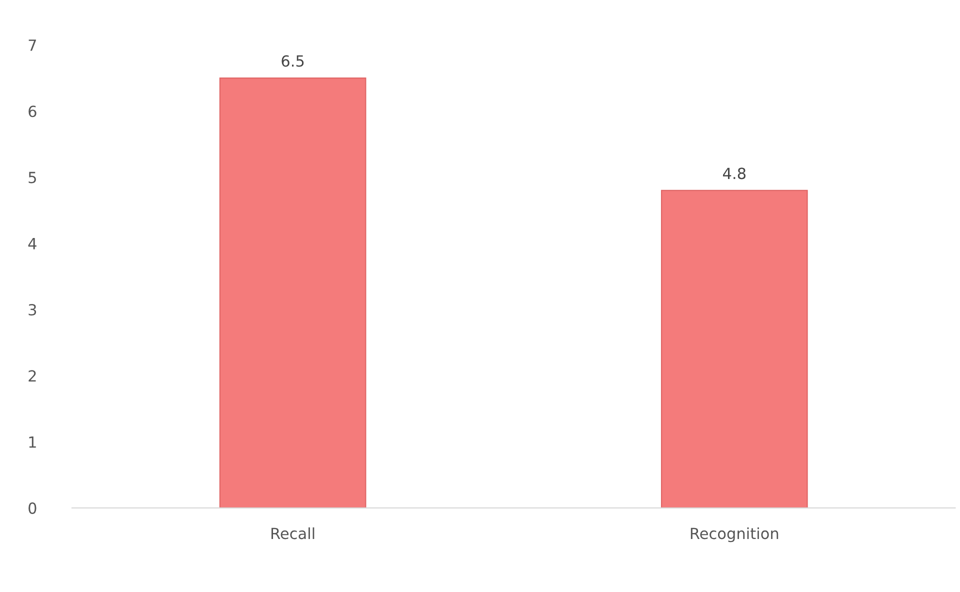 The width and height of the screenshot is (960, 592). I want to click on y-tick-label: 0, so click(32, 508).